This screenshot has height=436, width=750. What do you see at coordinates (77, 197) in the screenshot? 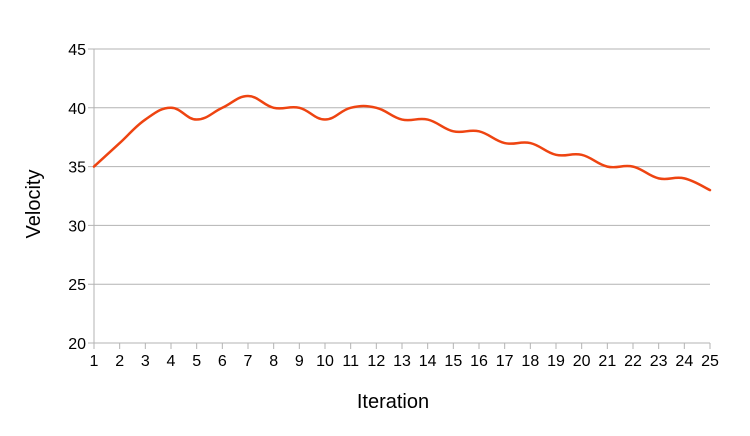
I see `y-tick-labels: 20 25 30 35 40 45` at bounding box center [77, 197].